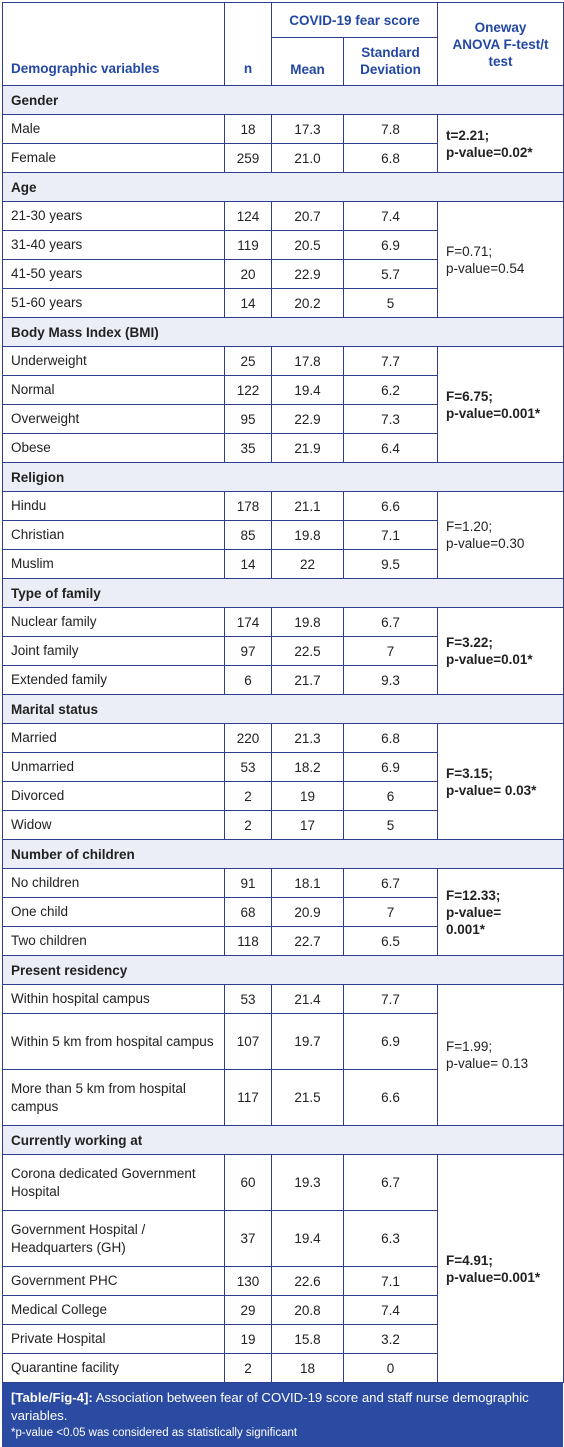 The height and width of the screenshot is (1447, 564). I want to click on row-n: 37, so click(248, 1238).